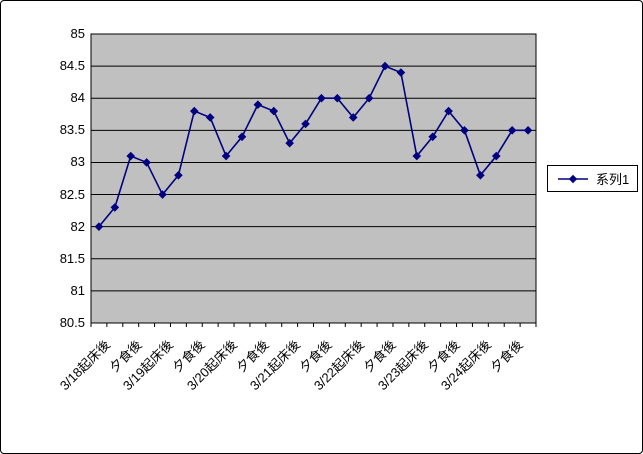 Image resolution: width=643 pixels, height=454 pixels. What do you see at coordinates (77, 290) in the screenshot?
I see `y-tick-label: 81` at bounding box center [77, 290].